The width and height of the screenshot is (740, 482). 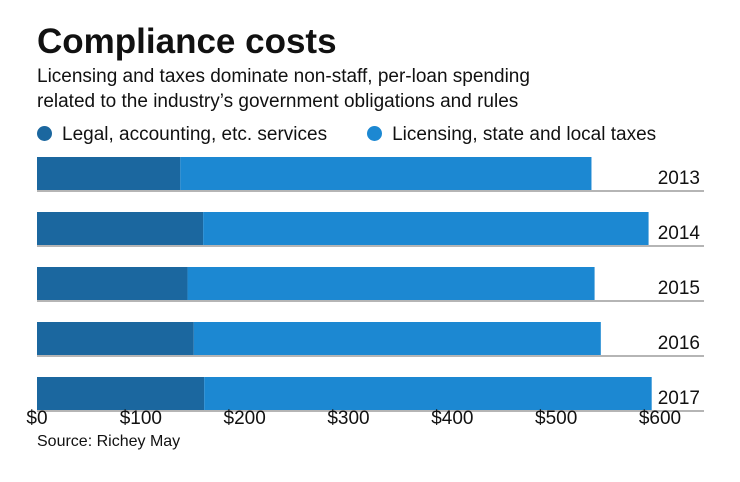 What do you see at coordinates (679, 288) in the screenshot?
I see `category-label: 2015` at bounding box center [679, 288].